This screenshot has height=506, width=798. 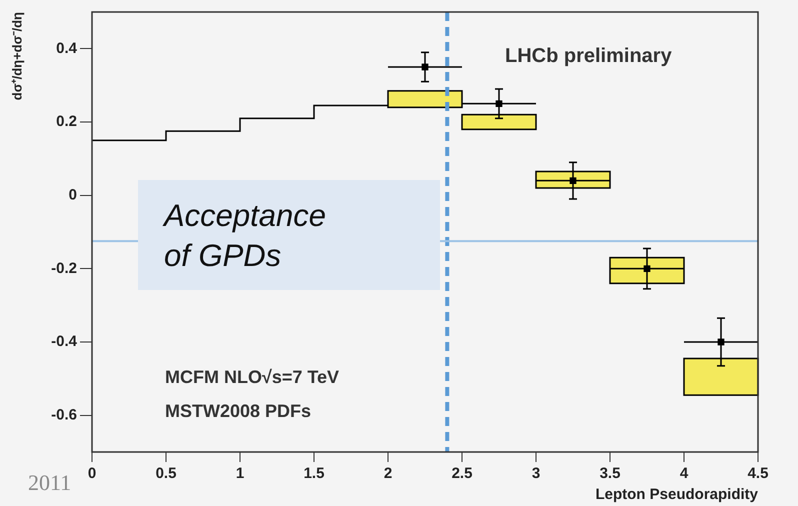 What do you see at coordinates (238, 411) in the screenshot?
I see `annotation: MSTW2008 PDFs` at bounding box center [238, 411].